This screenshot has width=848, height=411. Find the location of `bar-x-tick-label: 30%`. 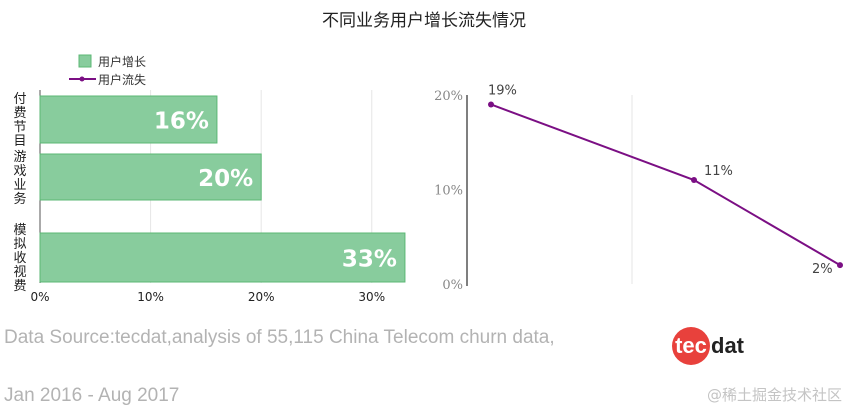

bar-x-tick-label: 30% is located at coordinates (371, 297).